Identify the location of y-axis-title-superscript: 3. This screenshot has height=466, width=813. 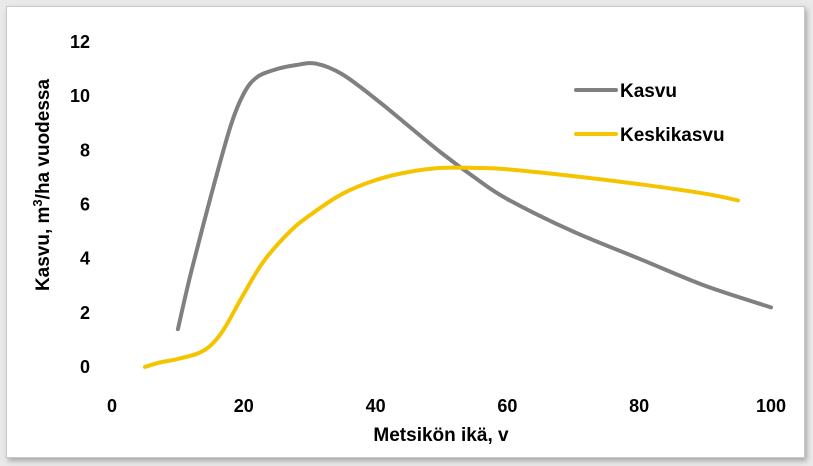
(37, 202).